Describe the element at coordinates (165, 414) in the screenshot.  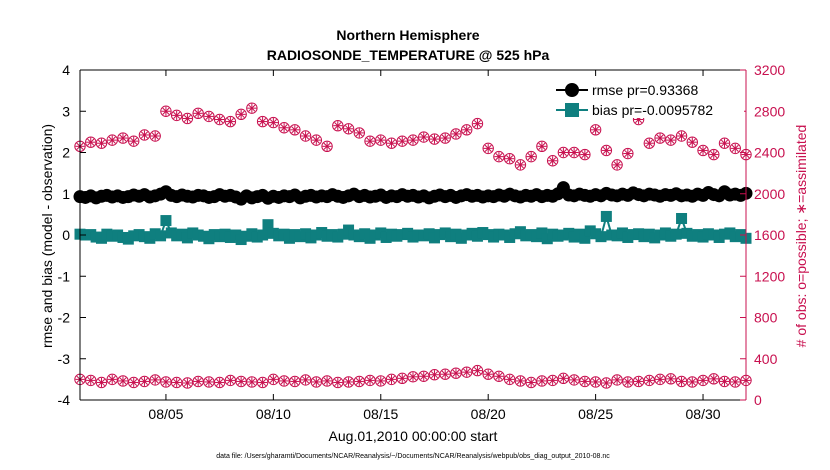
I see `x-tick-label: 08/05` at that location.